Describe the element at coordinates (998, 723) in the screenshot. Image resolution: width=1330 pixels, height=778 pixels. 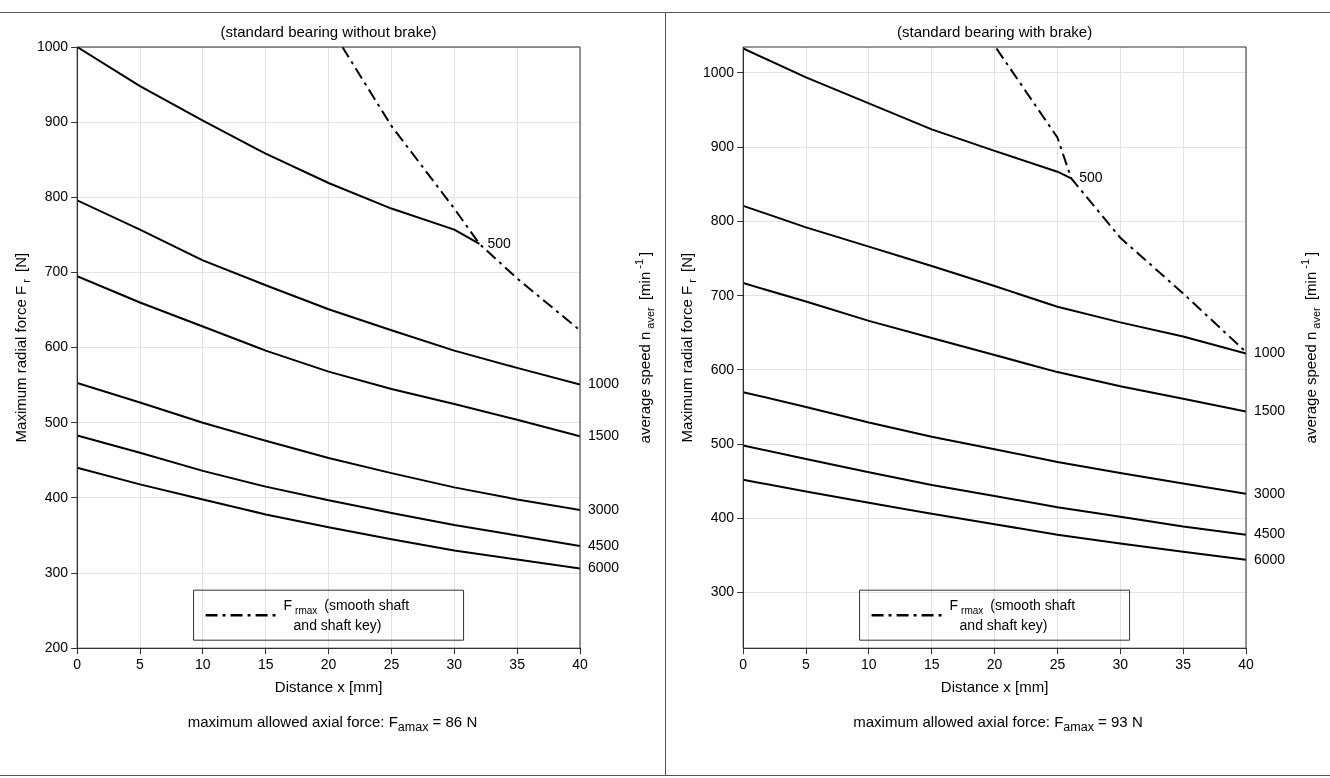
I see `text: maximum allowed axial force: F$_{amax}$ = 93 N` at that location.